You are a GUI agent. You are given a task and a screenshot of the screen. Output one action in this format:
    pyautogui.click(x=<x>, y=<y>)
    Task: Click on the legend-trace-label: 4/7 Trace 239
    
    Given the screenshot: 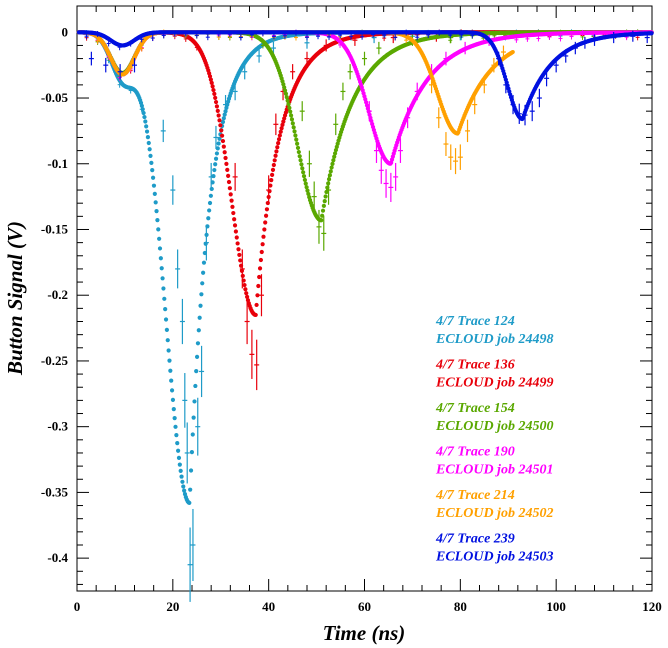 What is the action you would take?
    pyautogui.click(x=475, y=539)
    